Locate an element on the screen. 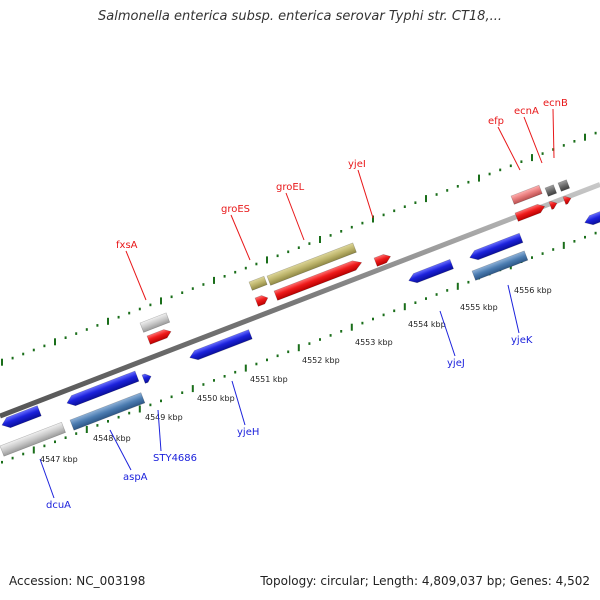 This screenshot has width=600, height=600. efp-rna is located at coordinates (526, 194).